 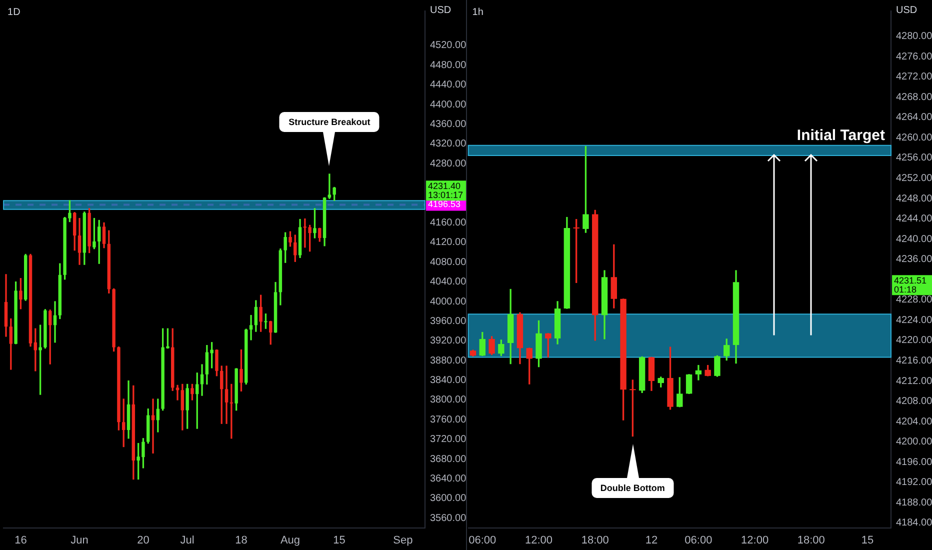 I want to click on y-tick-label: 4192.00, so click(x=914, y=482).